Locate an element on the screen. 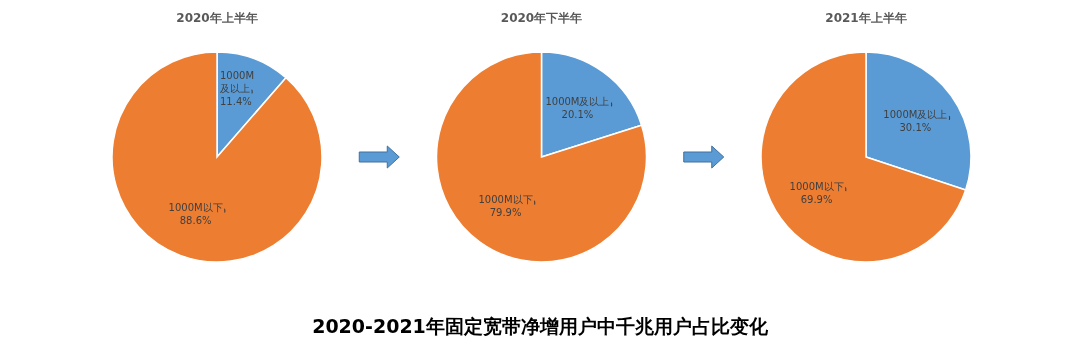  data-label: 69.9% is located at coordinates (816, 199).